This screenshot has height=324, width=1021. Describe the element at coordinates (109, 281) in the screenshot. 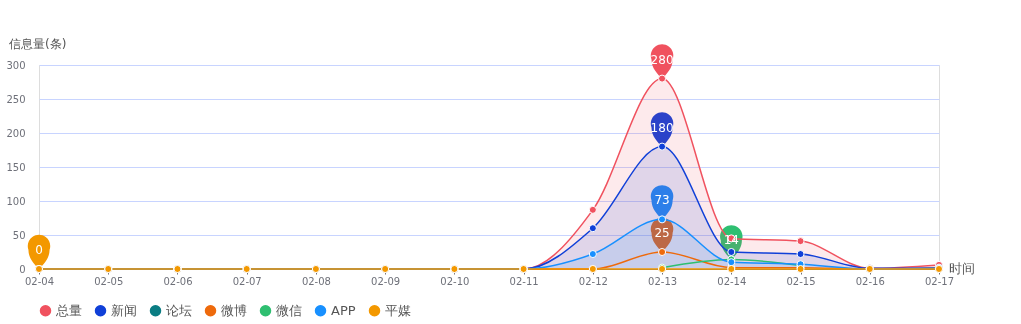

I see `x-tick-label: 02-05` at that location.